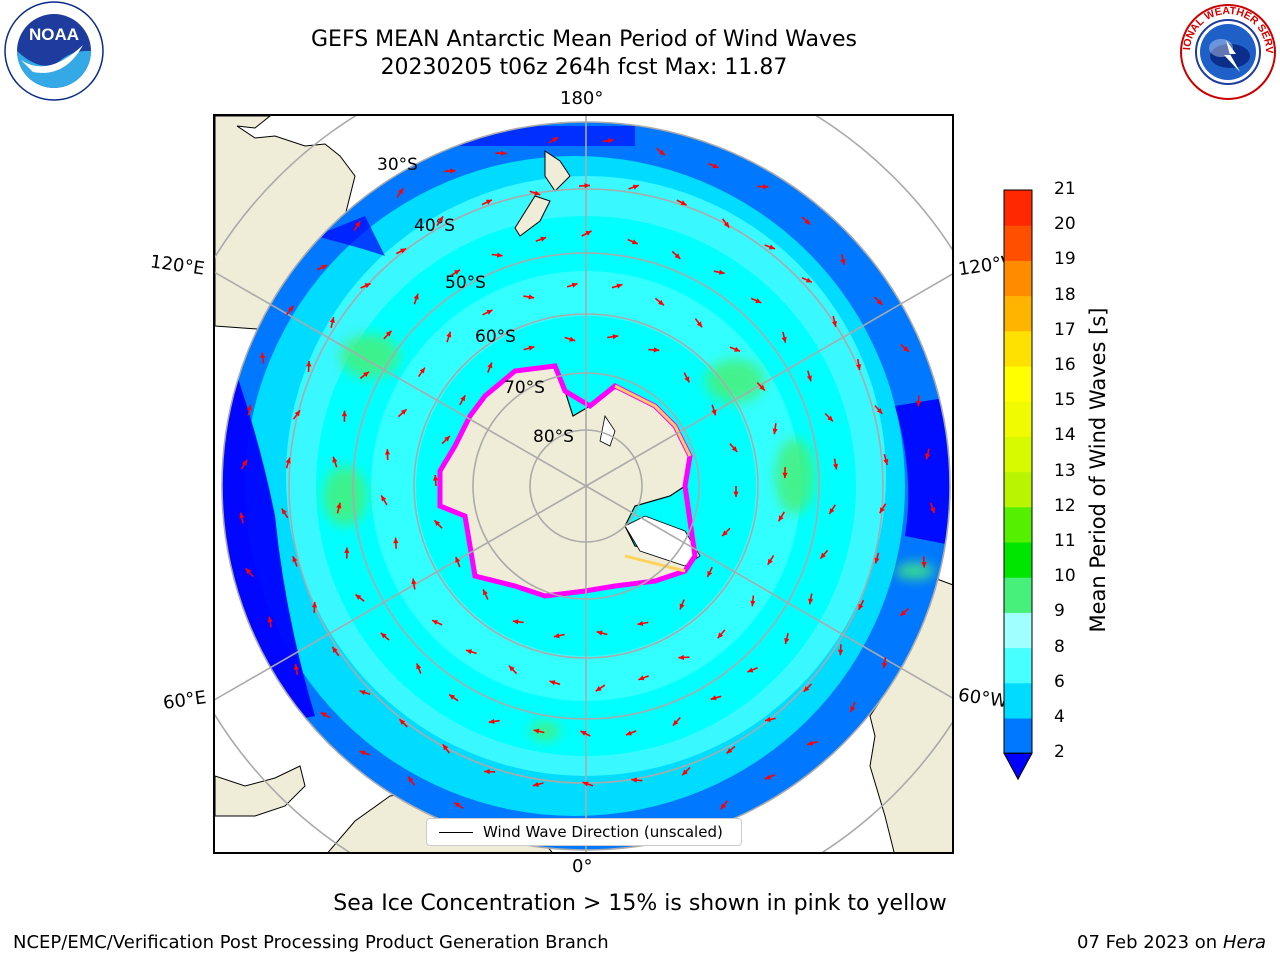 This screenshot has width=1280, height=960. I want to click on antarctica, so click(570, 481).